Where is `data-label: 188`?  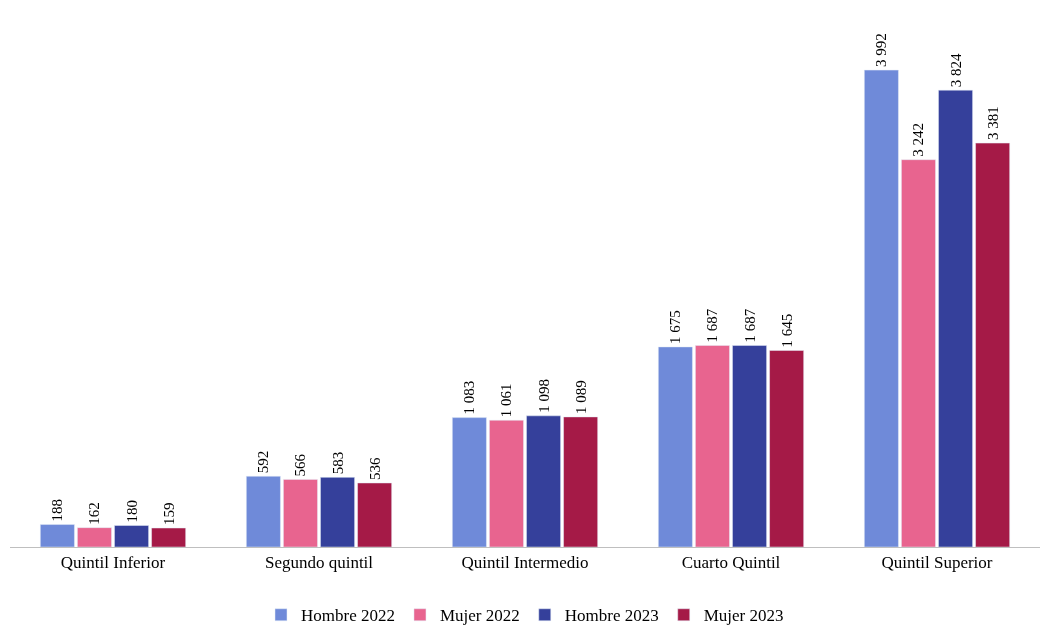
data-label: 188 is located at coordinates (57, 510).